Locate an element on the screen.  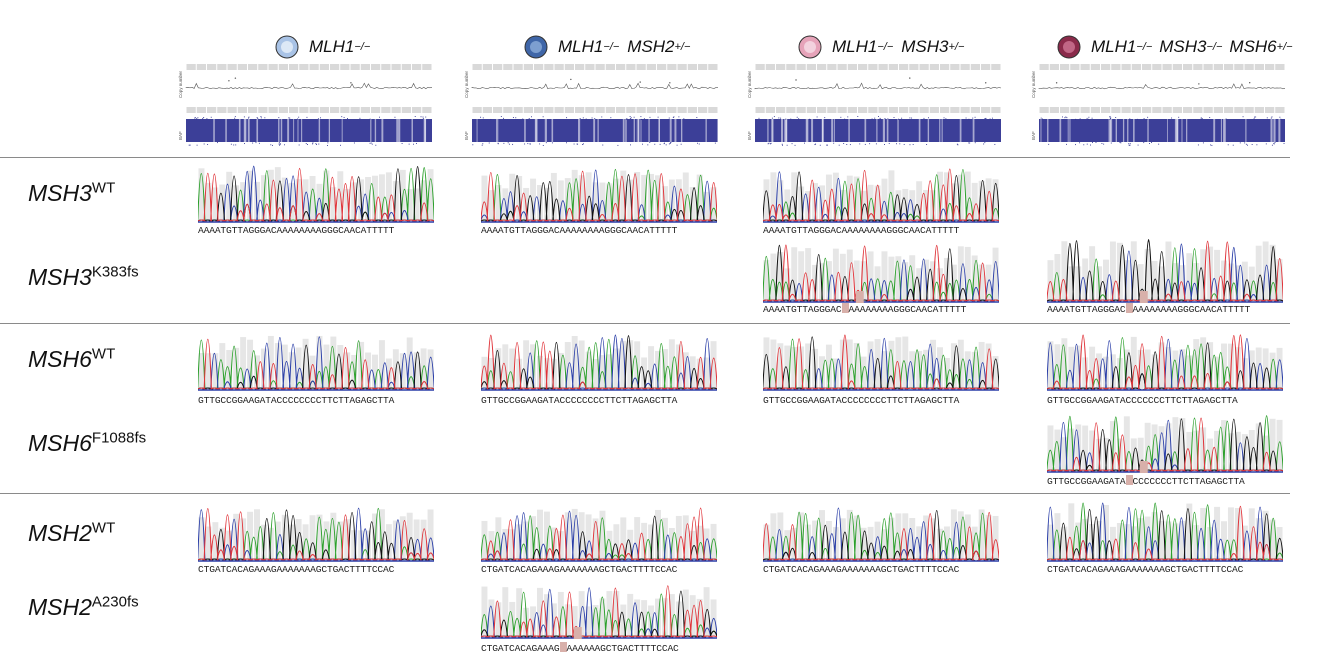
row-label-msh3-k383fs: MSH3K383fs is located at coordinates (83, 276).